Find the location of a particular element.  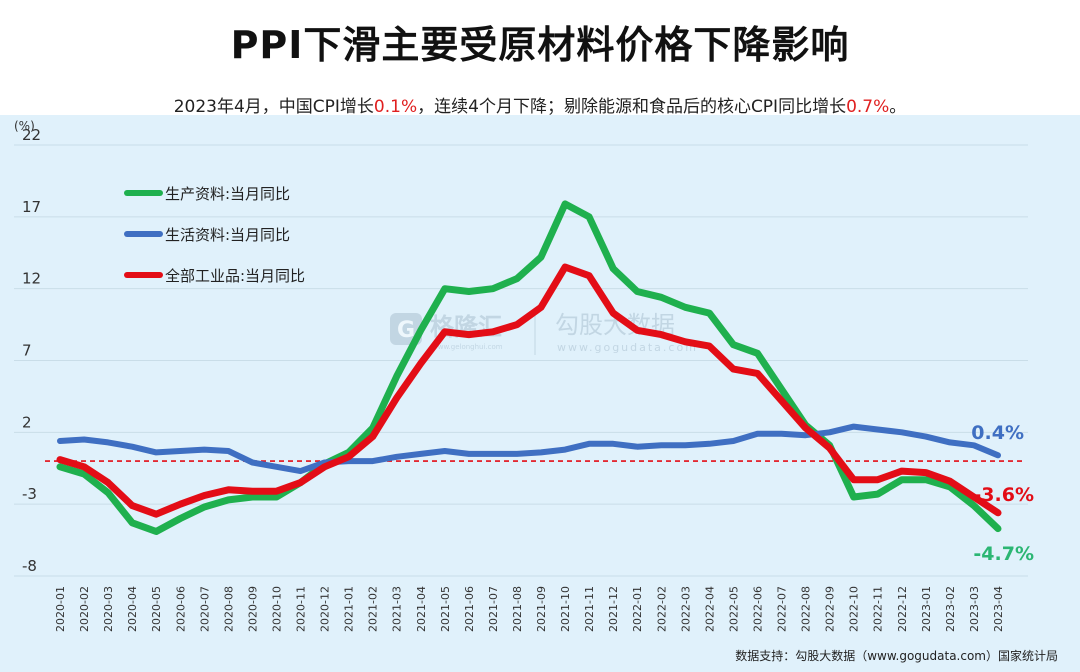

x-tick-label: 2022-11 is located at coordinates (878, 609).